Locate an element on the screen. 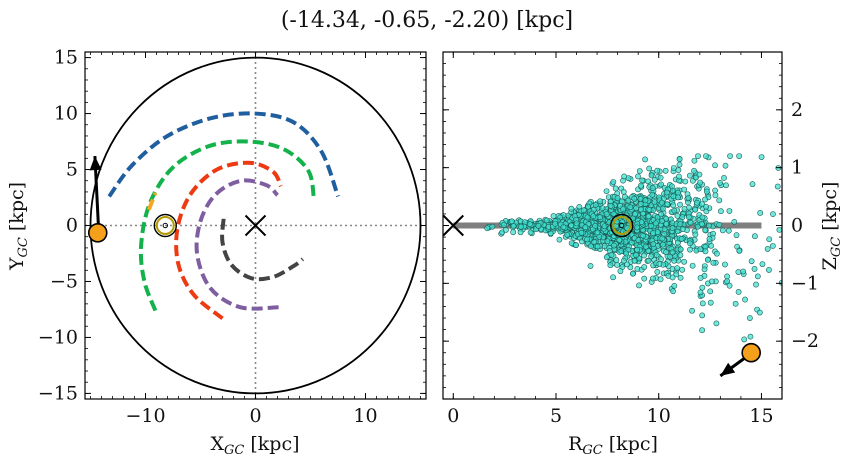 The width and height of the screenshot is (854, 464). y-tick-label: −10 is located at coordinates (58, 337).